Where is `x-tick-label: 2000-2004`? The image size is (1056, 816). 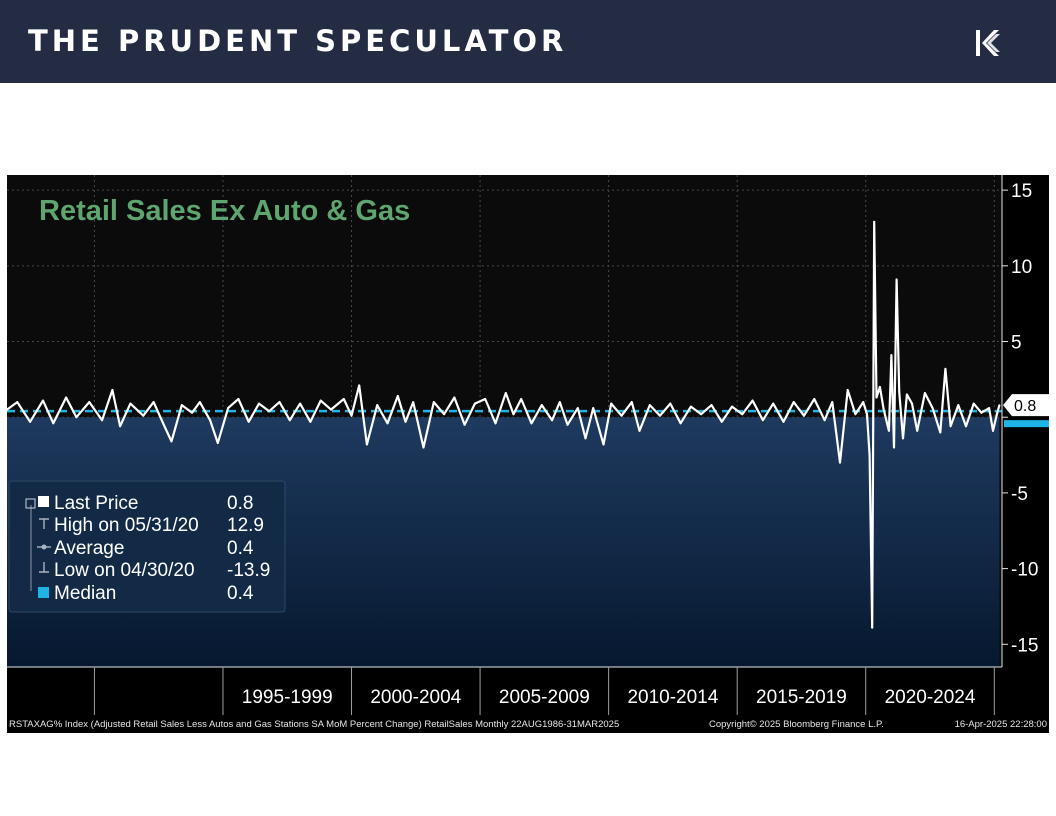
x-tick-label: 2000-2004 is located at coordinates (415, 697).